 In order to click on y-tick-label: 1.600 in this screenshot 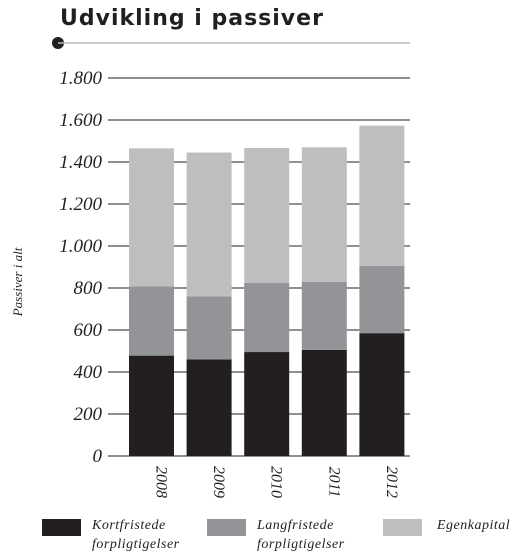, I will do `click(80, 120)`.